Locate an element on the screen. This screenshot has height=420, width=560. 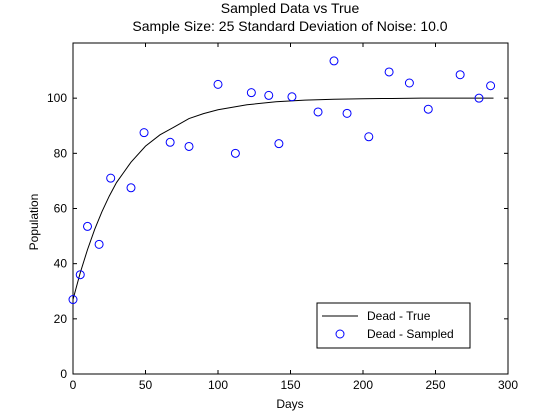
x-tick-label: 50 is located at coordinates (146, 385).